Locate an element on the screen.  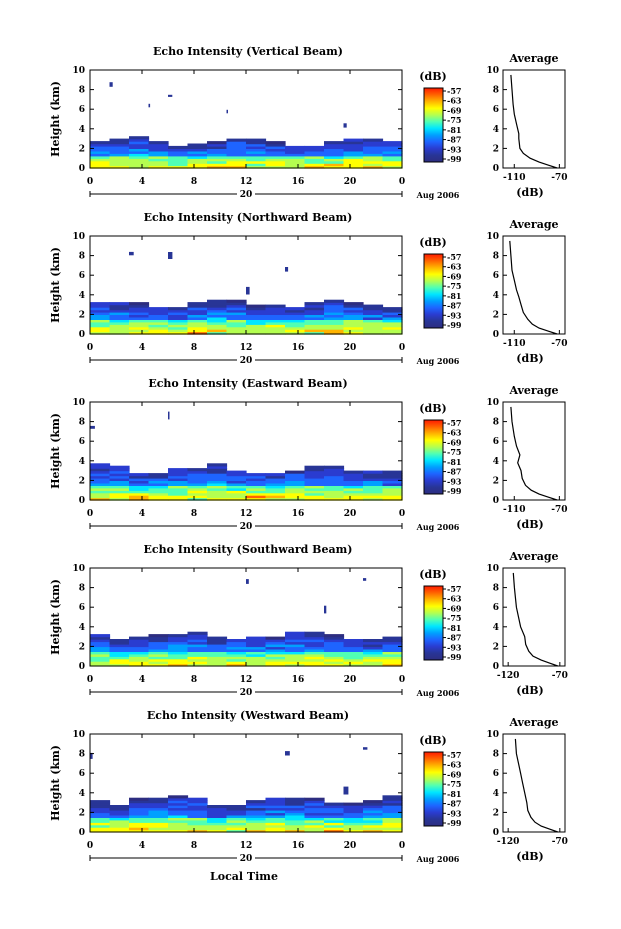
x-tick-label: 20 is located at coordinates (350, 680).